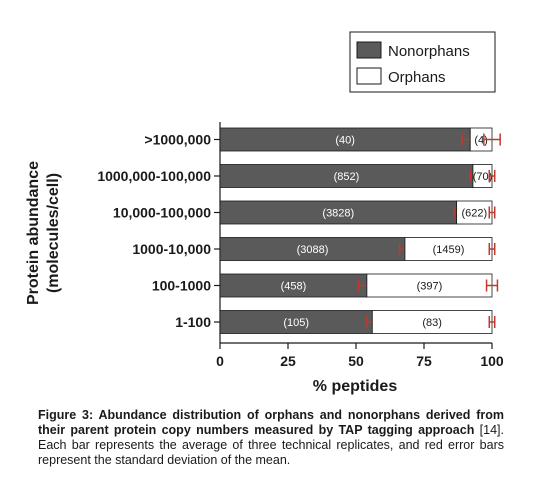 This screenshot has width=541, height=489. I want to click on count-label-nonorphans: (105), so click(296, 323).